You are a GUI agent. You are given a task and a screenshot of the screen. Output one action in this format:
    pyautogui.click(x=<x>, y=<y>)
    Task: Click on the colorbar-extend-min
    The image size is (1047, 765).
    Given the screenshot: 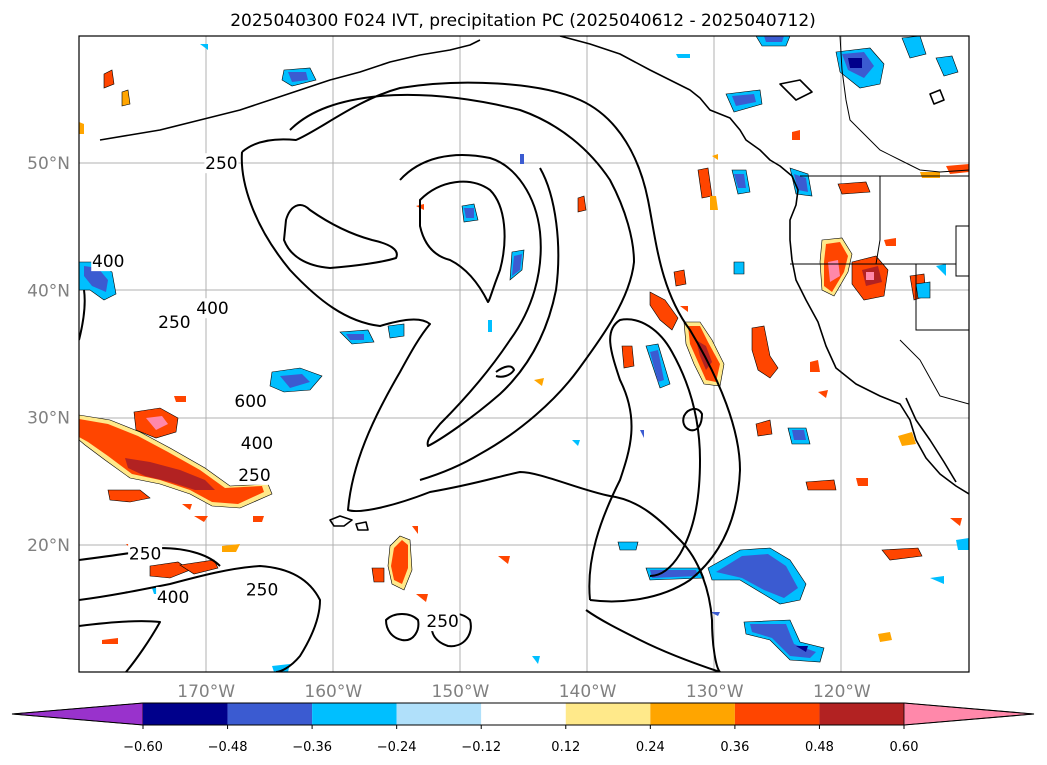 What is the action you would take?
    pyautogui.click(x=77, y=714)
    